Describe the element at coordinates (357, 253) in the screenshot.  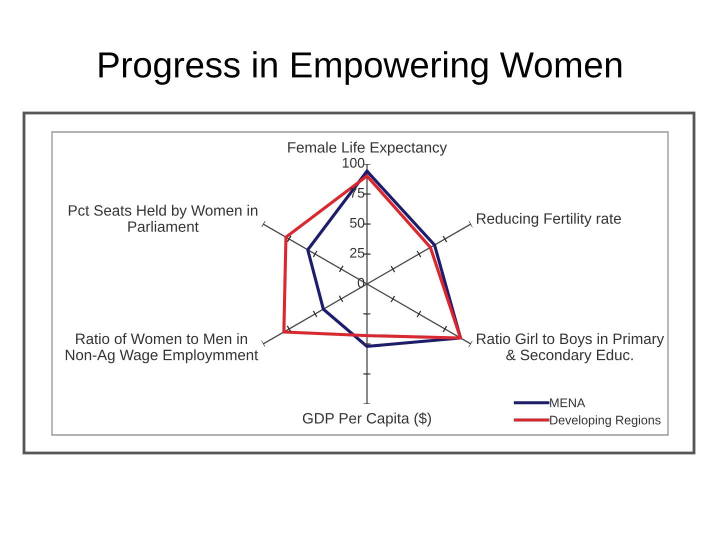
I see `y-tick-label: 25` at that location.